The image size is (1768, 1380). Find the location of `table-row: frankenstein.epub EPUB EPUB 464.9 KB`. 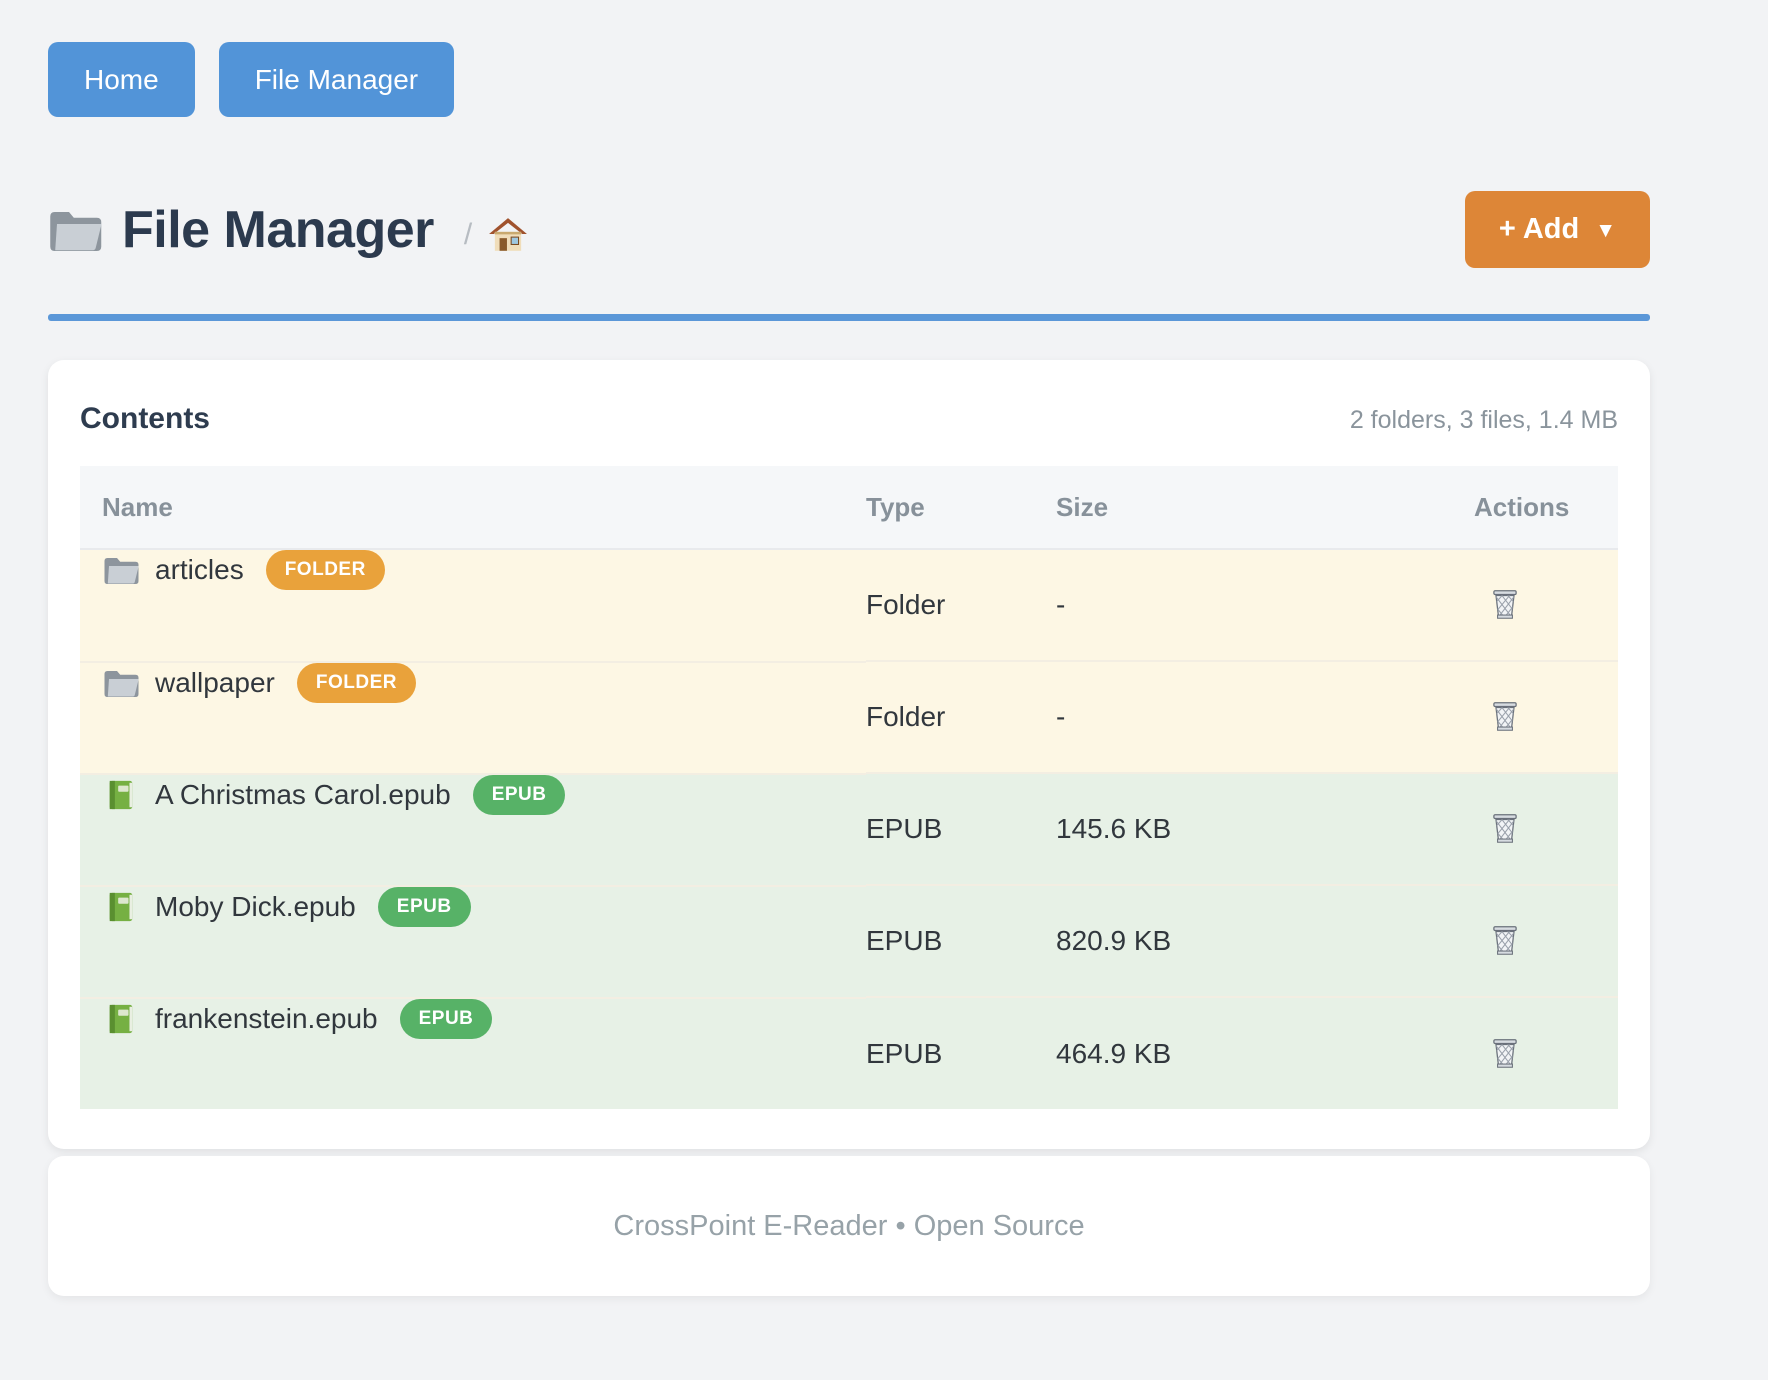

table-row: frankenstein.epub EPUB EPUB 464.9 KB is located at coordinates (849, 1052).